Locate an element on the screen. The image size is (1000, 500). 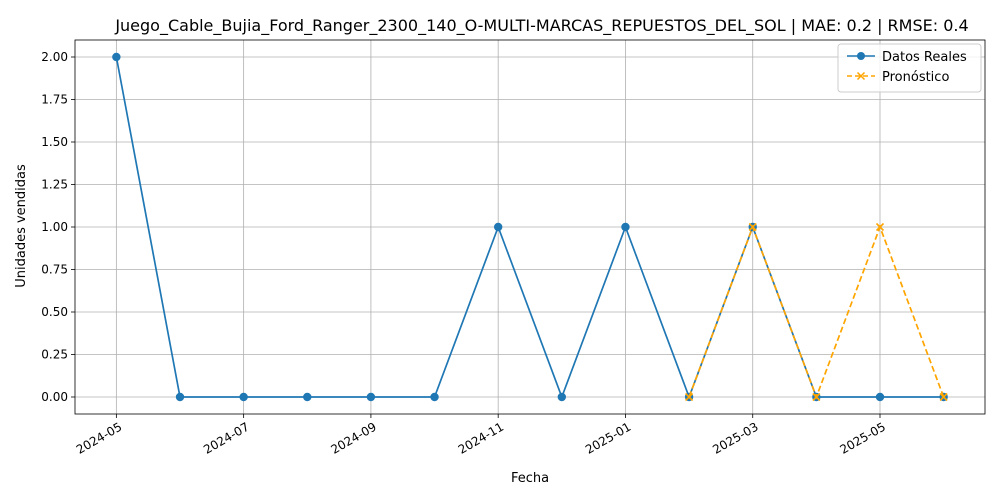
legend-label-pronostico: Pronóstico is located at coordinates (915, 77).